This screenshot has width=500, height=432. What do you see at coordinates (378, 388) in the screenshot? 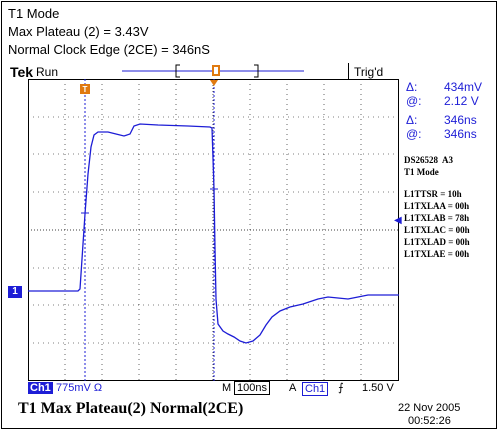
I see `trigger-level: 1.50 V` at bounding box center [378, 388].